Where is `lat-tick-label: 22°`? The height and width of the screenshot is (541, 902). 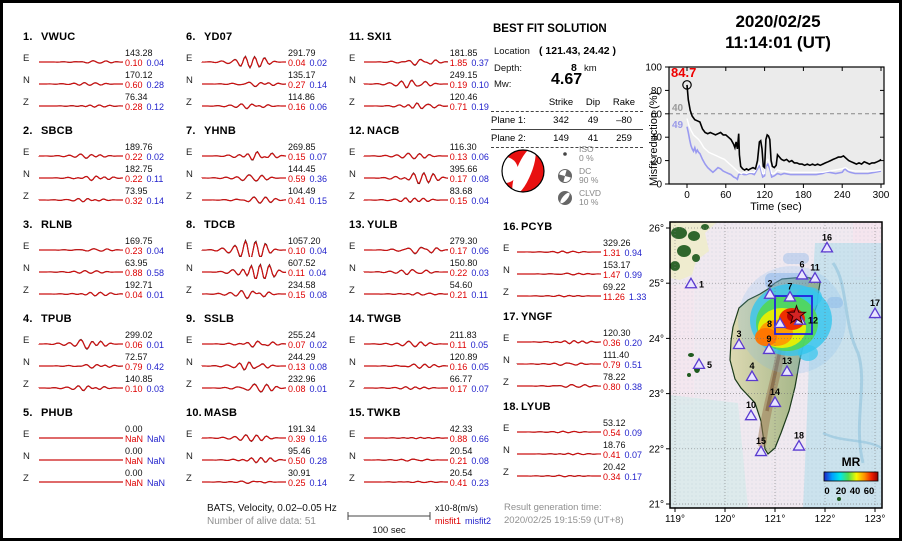
lat-tick-label: 22° is located at coordinates (656, 449).